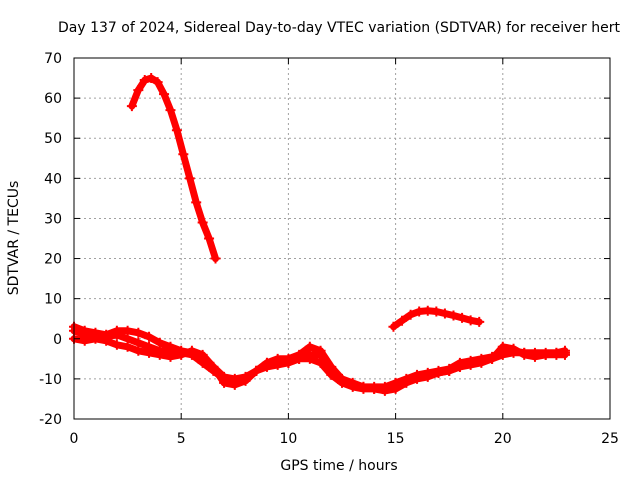 This screenshot has width=640, height=480. Describe the element at coordinates (53, 260) in the screenshot. I see `y-tick-label: 20` at that location.